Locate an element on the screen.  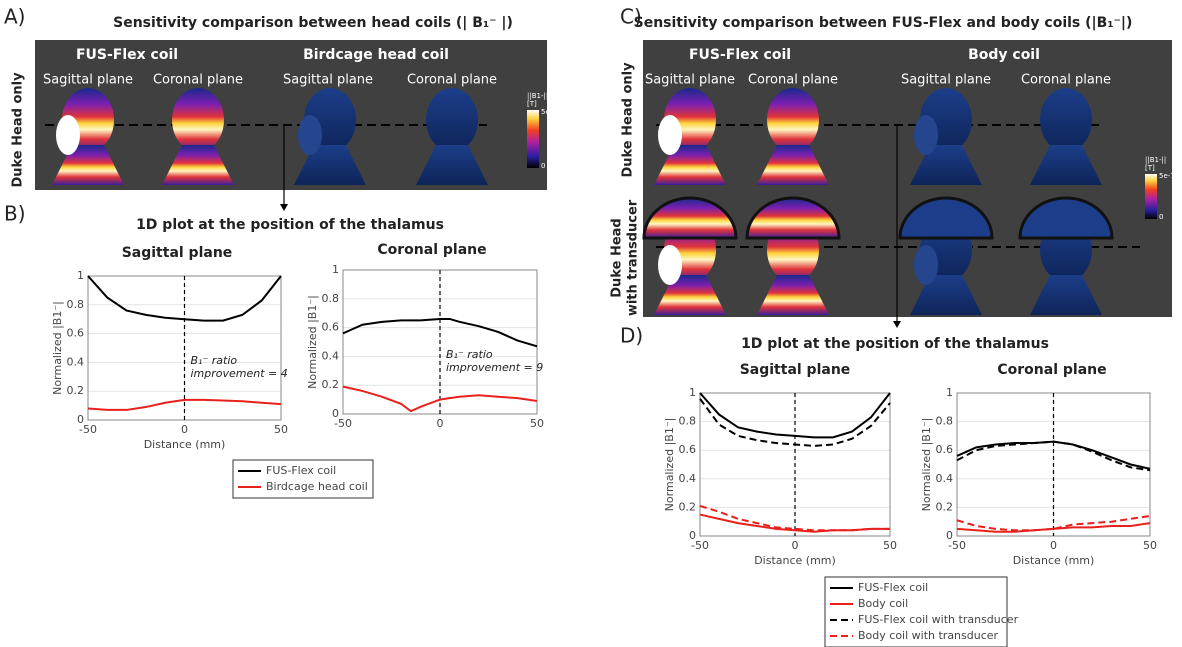
legend-label: Body coil is located at coordinates (883, 603).